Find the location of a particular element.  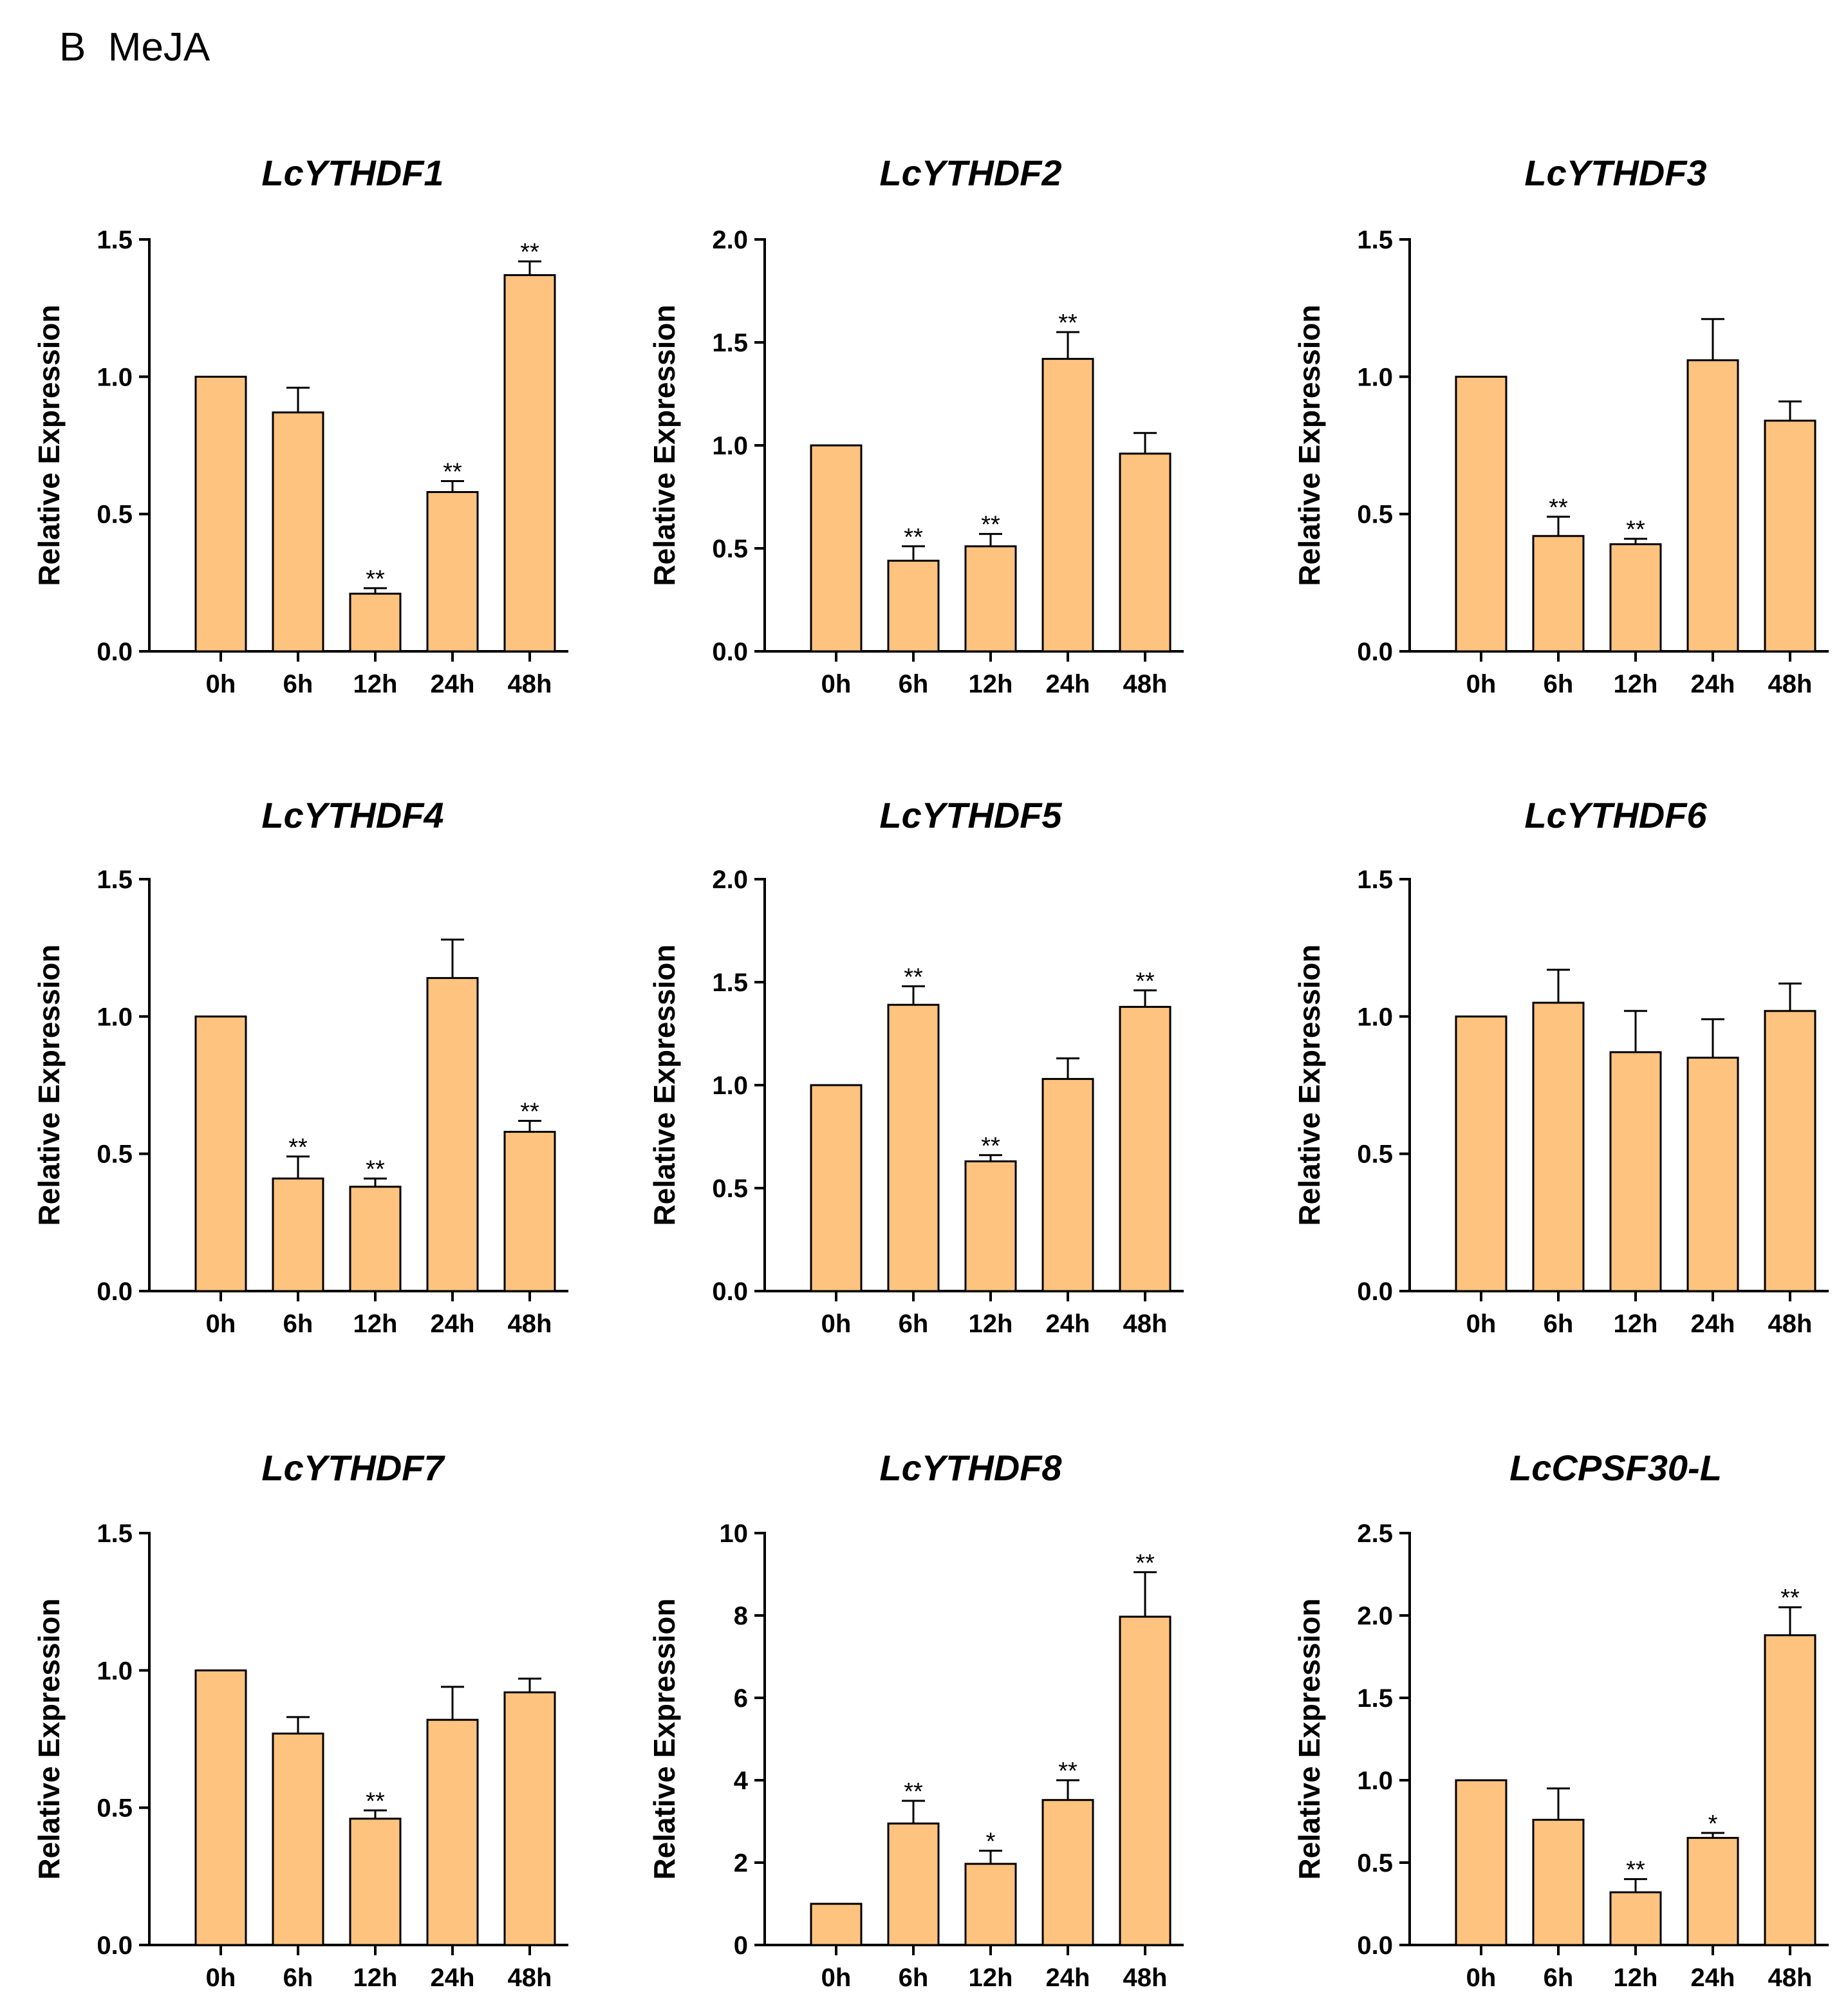

chart-title: LcYTHDF3 is located at coordinates (1615, 173).